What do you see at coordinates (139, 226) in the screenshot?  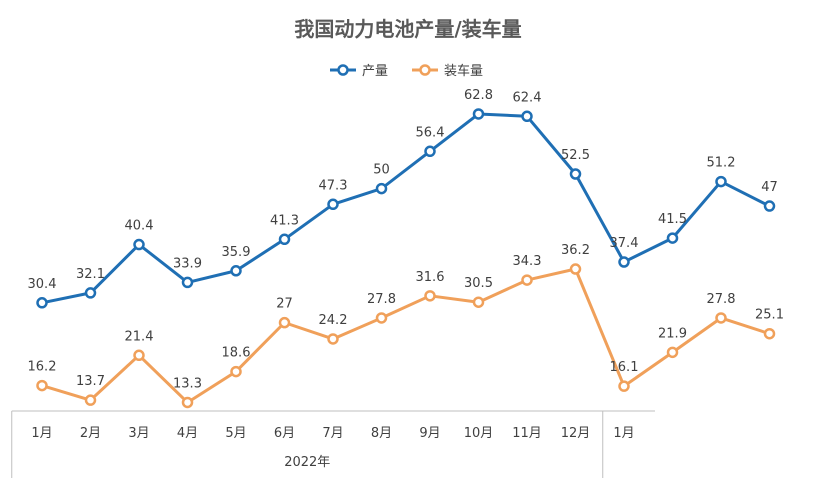 I see `data-label: 40.4` at bounding box center [139, 226].